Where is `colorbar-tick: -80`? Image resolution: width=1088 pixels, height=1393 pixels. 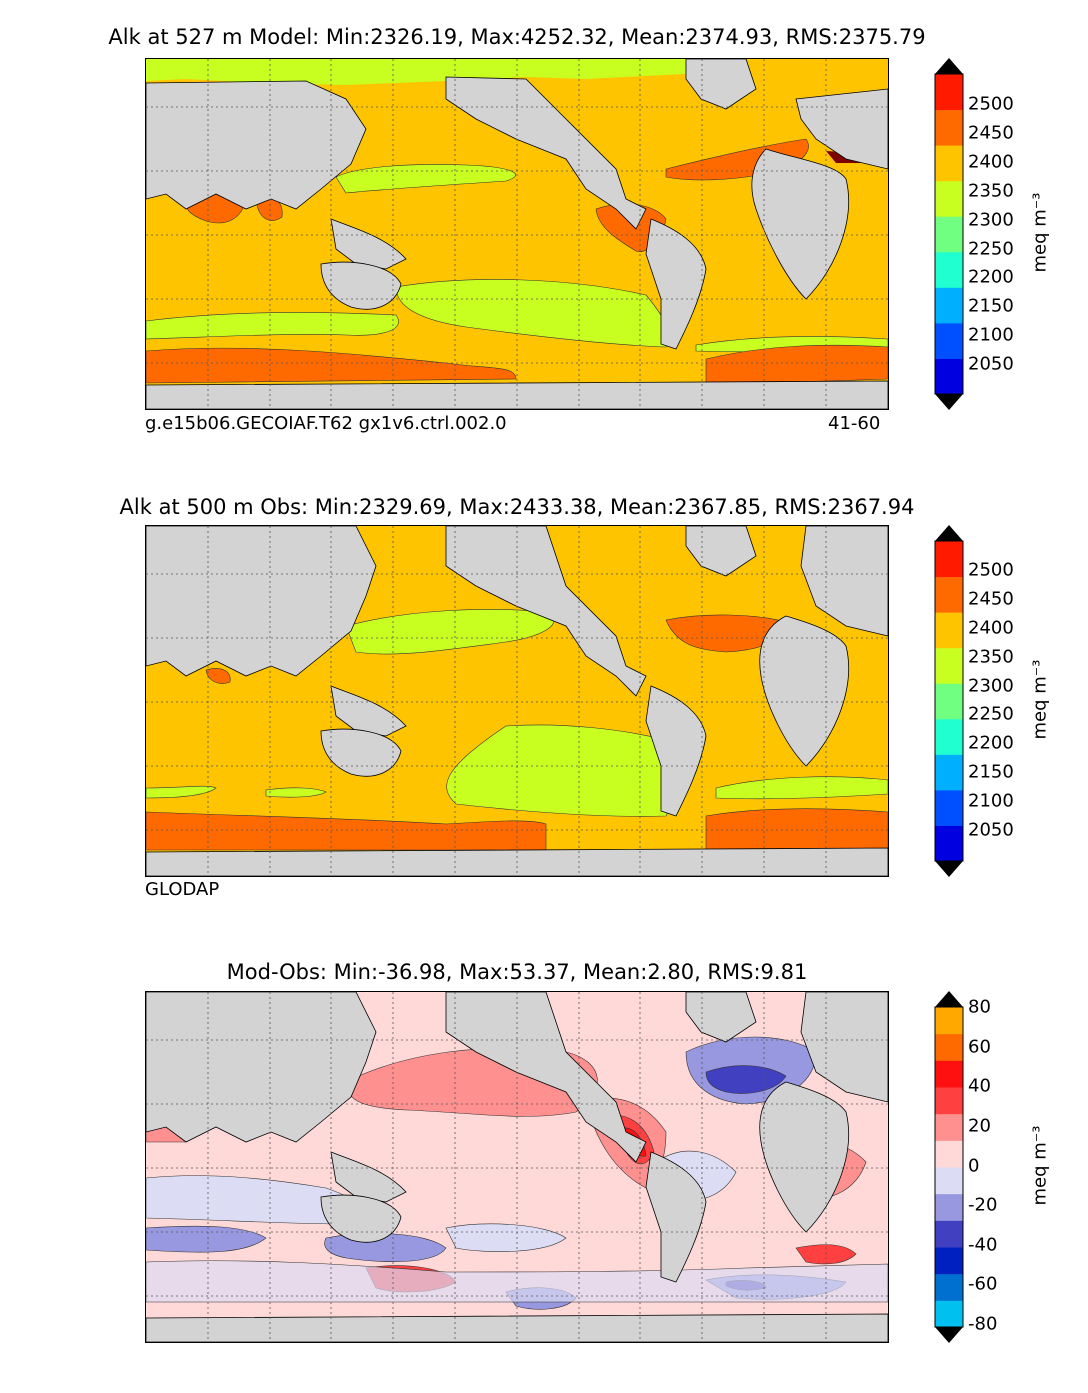
colorbar-tick: -80 is located at coordinates (983, 1324).